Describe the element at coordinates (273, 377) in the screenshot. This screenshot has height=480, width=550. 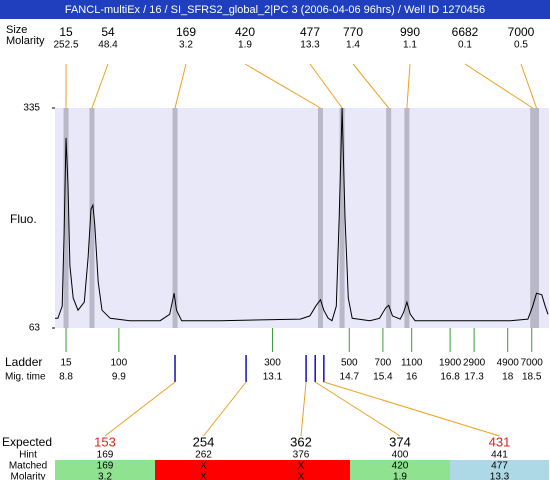
I see `ladder-time: 13.1` at that location.